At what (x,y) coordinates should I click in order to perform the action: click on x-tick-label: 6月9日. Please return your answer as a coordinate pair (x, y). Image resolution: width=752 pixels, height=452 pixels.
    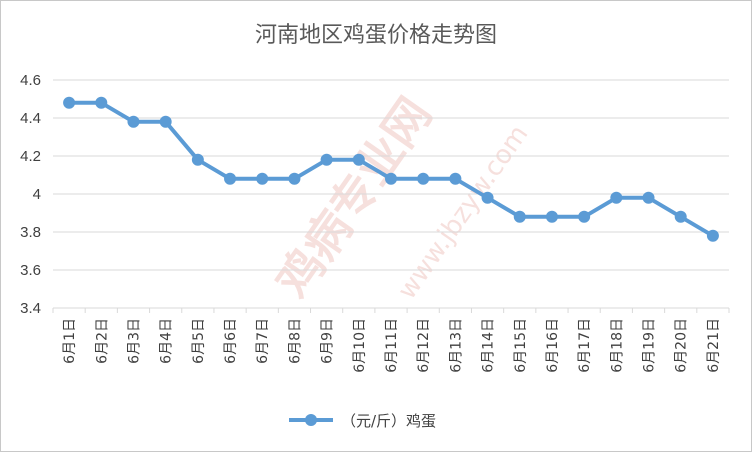
    Looking at the image, I should click on (328, 341).